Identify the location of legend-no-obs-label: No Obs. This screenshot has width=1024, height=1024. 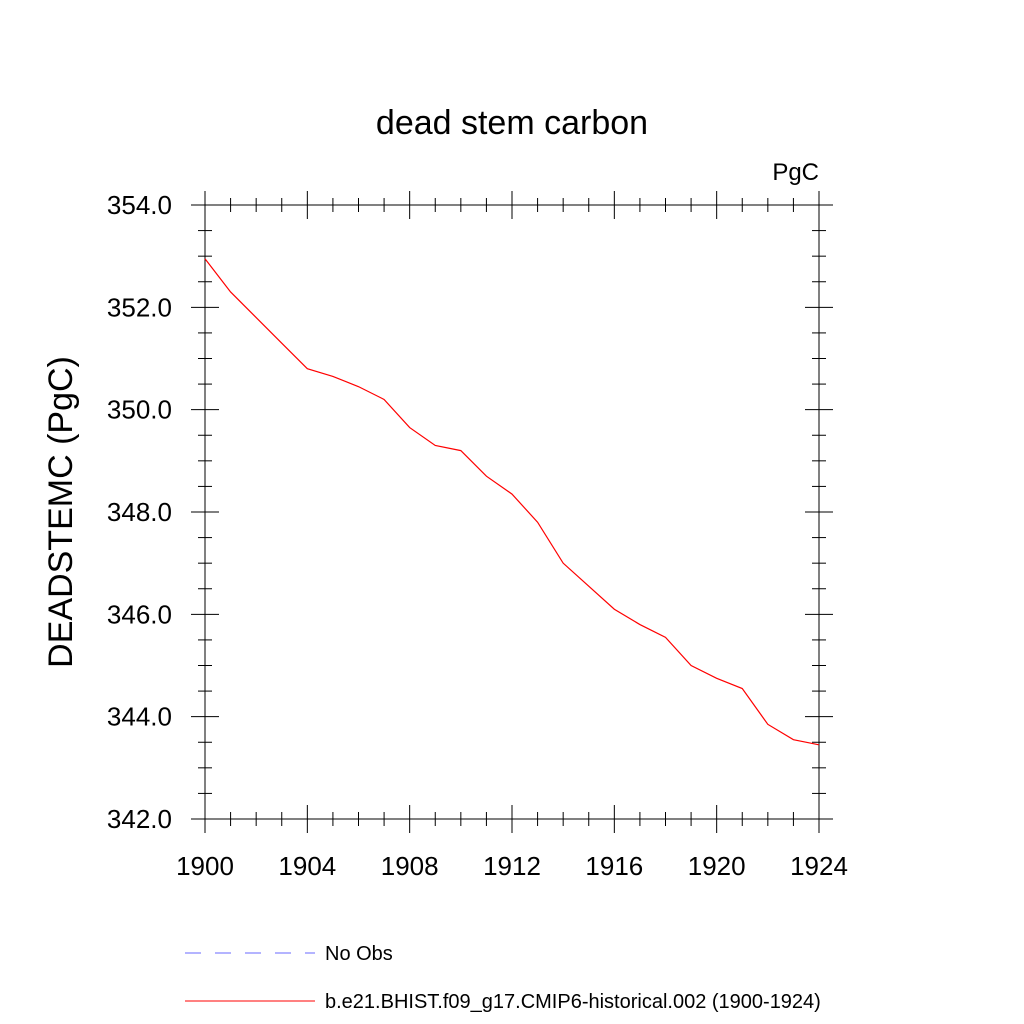
(359, 954).